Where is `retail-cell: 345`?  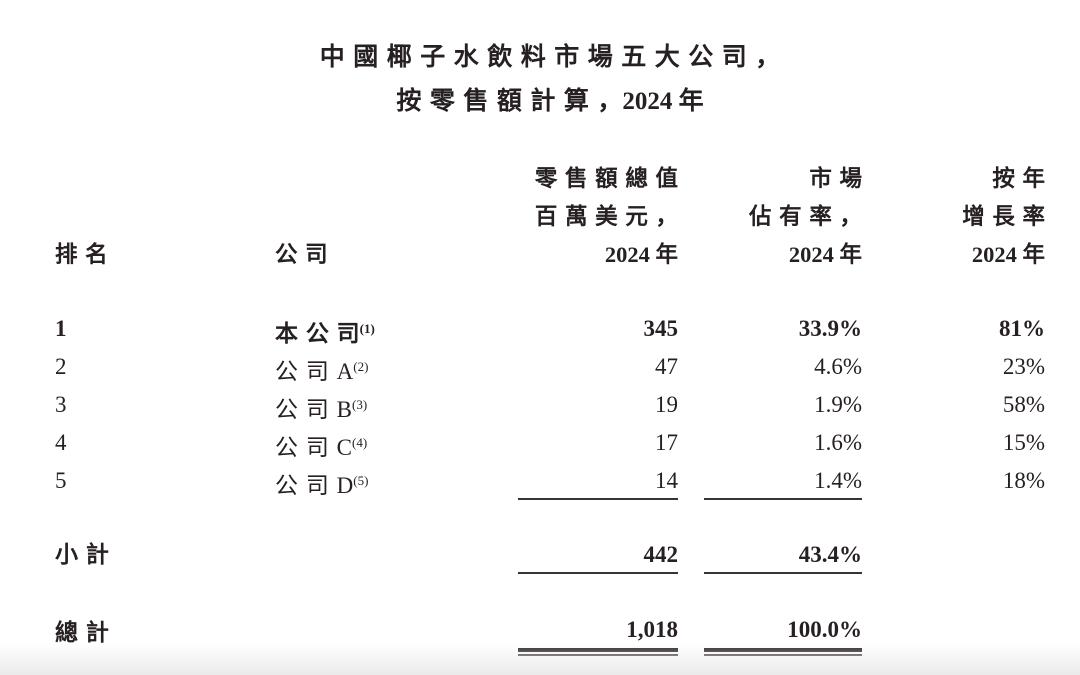
retail-cell: 345 is located at coordinates (661, 328).